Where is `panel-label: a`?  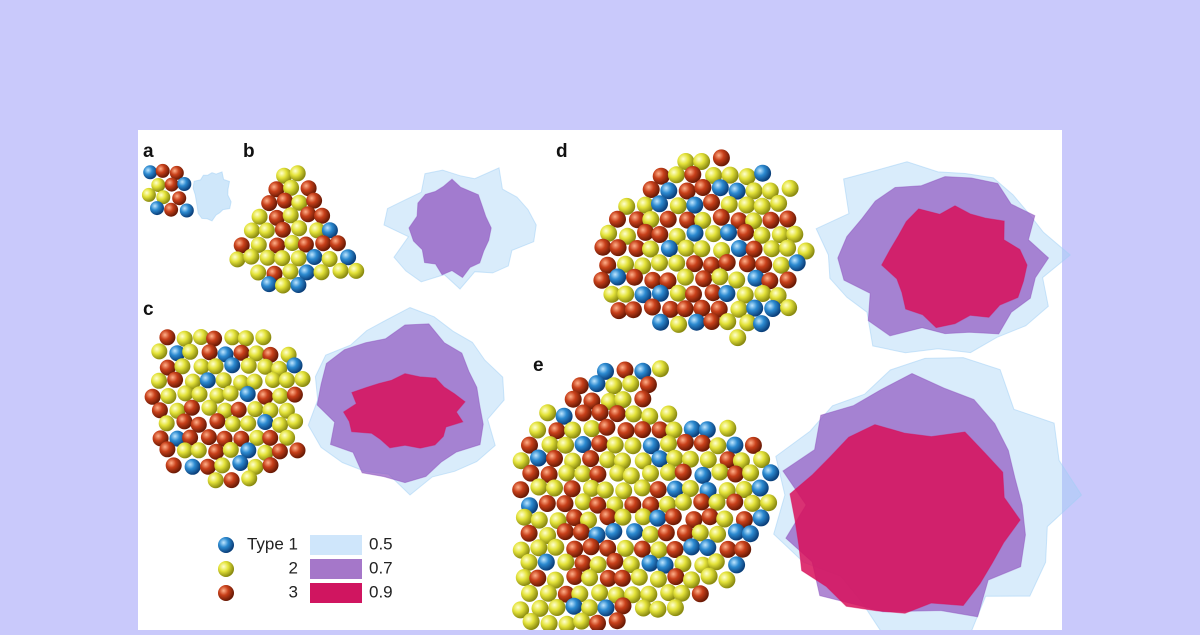
panel-label: a is located at coordinates (148, 151).